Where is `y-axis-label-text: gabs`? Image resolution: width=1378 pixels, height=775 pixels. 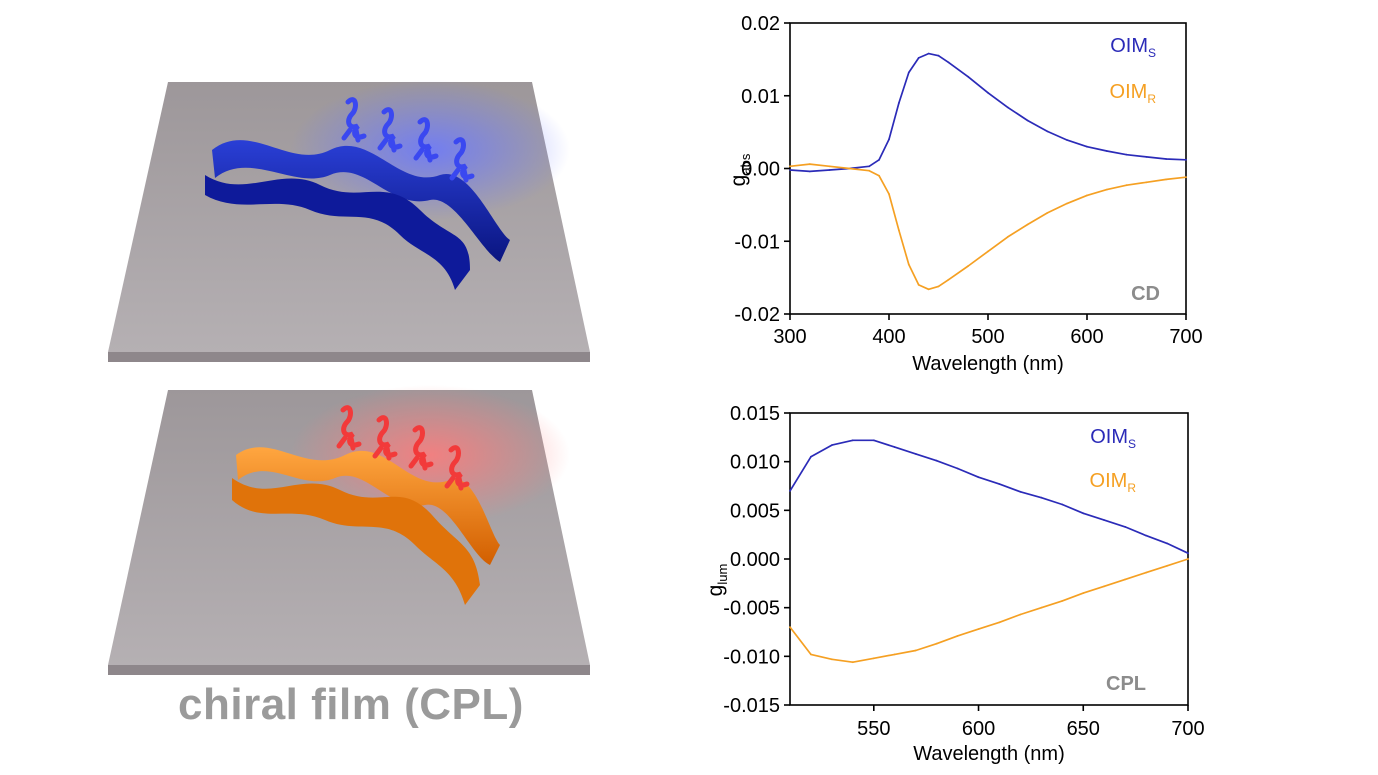
y-axis-label-text: gabs is located at coordinates (740, 169).